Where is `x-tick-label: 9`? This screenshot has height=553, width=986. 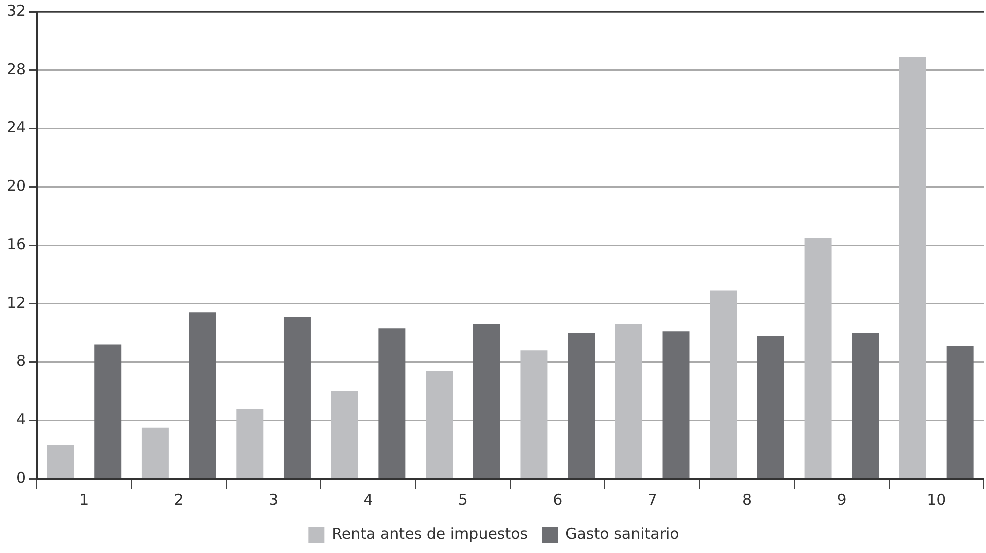 x-tick-label: 9 is located at coordinates (842, 499).